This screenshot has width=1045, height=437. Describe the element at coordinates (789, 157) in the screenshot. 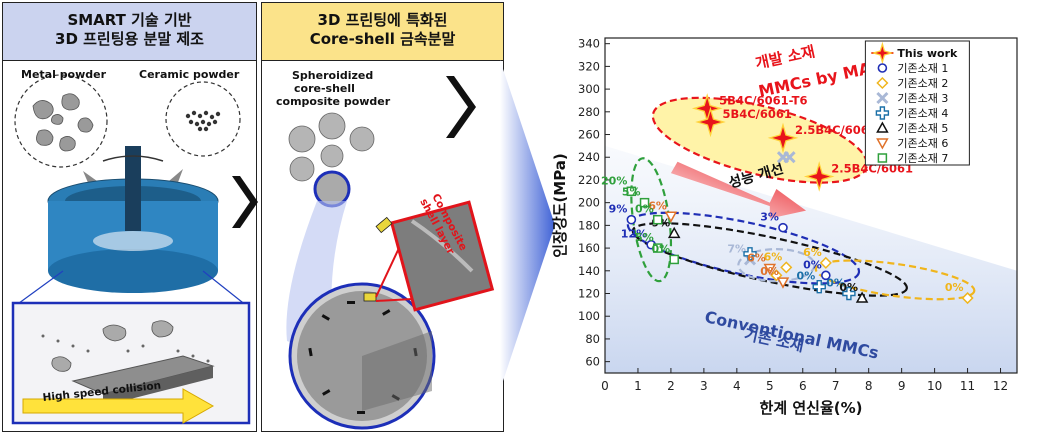

I see `series-3-point` at that location.